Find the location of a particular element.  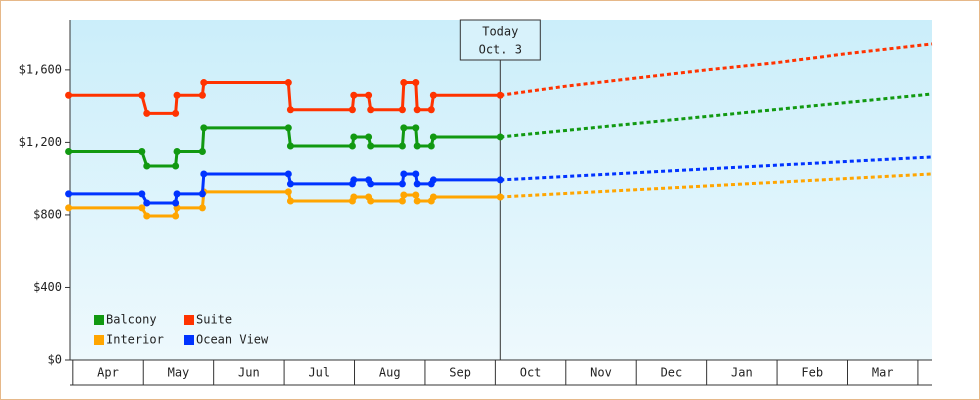

x-tick-label: Sep is located at coordinates (460, 373).